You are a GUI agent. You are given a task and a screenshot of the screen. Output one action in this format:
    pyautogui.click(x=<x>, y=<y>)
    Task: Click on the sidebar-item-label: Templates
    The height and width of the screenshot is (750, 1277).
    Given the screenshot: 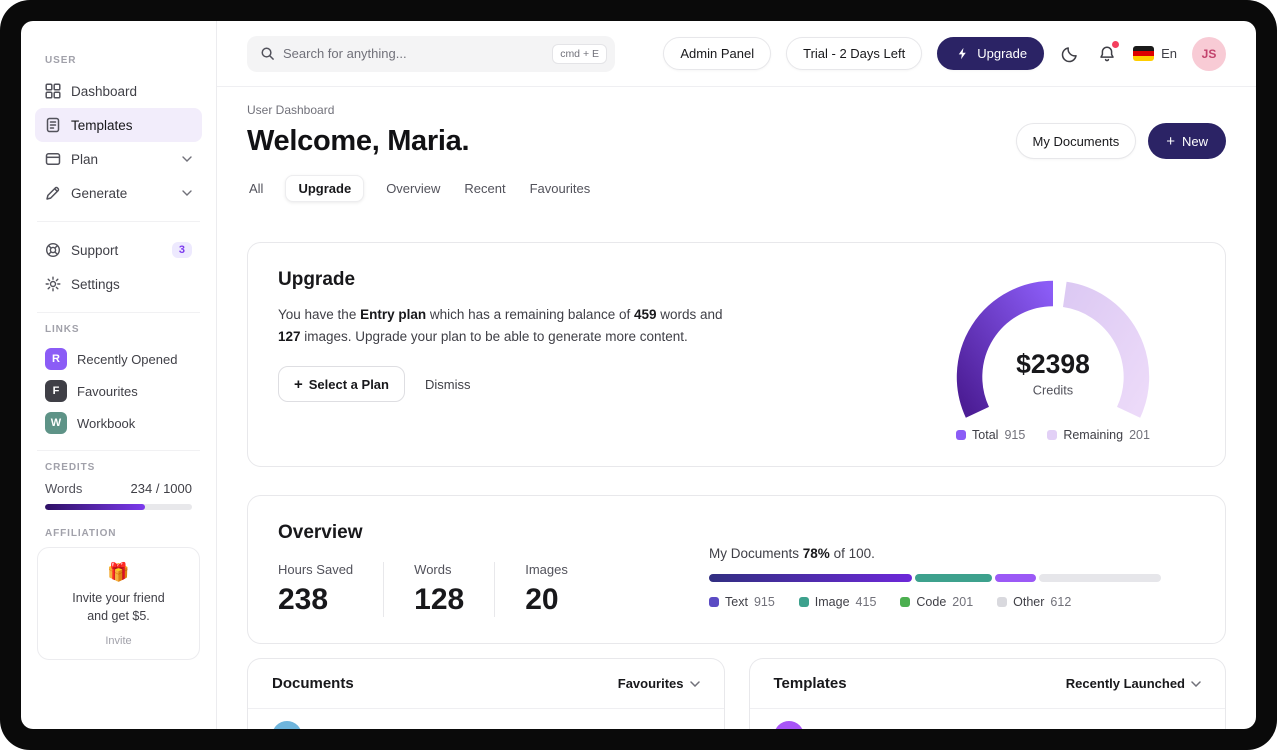 What is the action you would take?
    pyautogui.click(x=102, y=125)
    